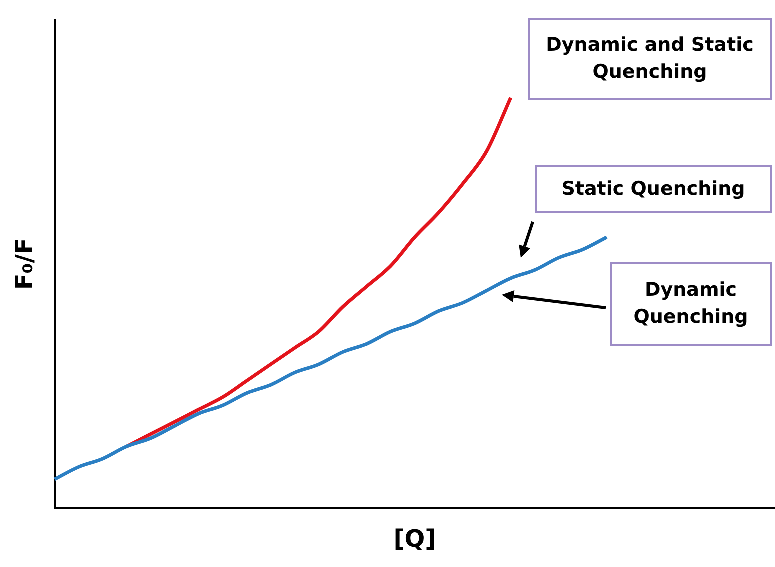  I want to click on annotation: Static Quenching, so click(653, 189).